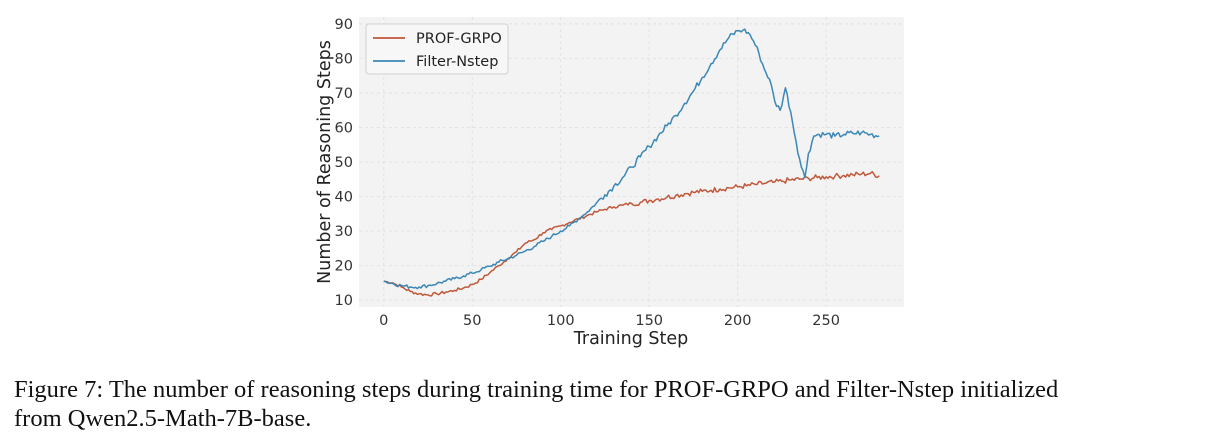 The width and height of the screenshot is (1219, 445). I want to click on x-tick-label: 150, so click(649, 321).